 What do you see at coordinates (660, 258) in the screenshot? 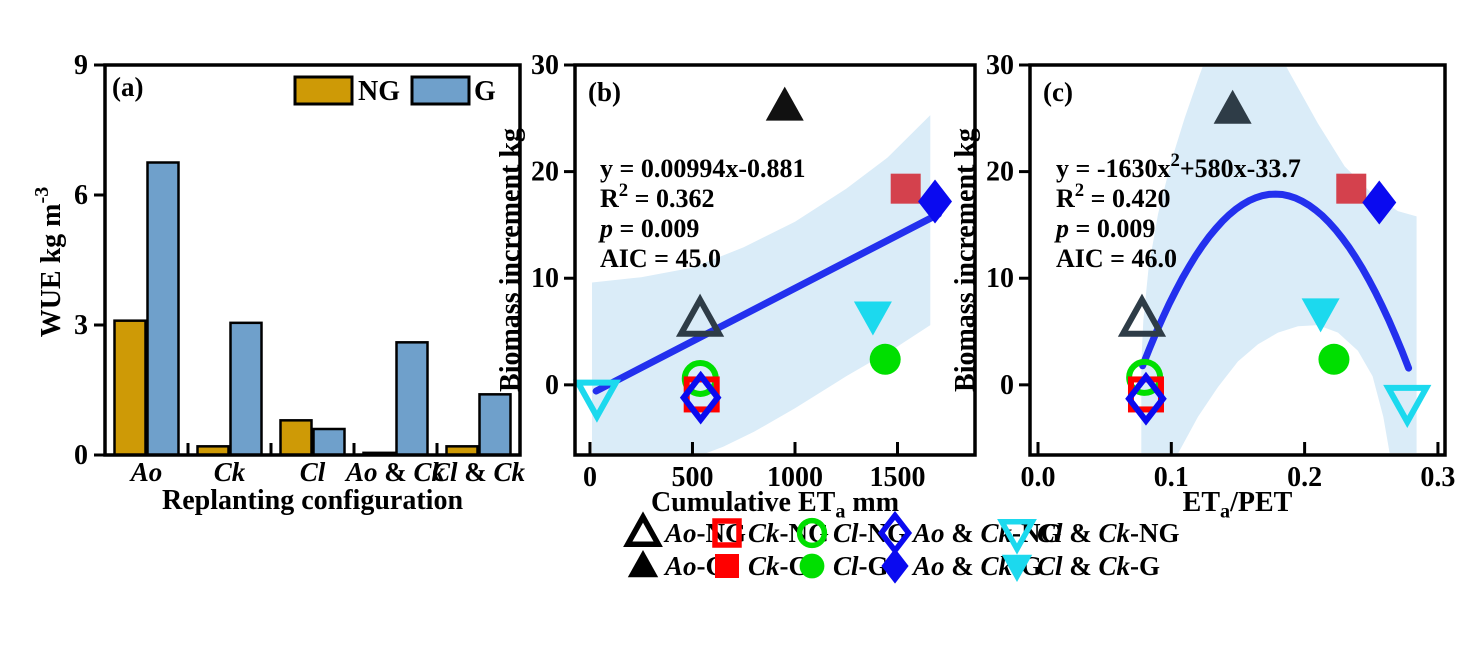
I see `stats-line-3: AIC = 45.0` at bounding box center [660, 258].